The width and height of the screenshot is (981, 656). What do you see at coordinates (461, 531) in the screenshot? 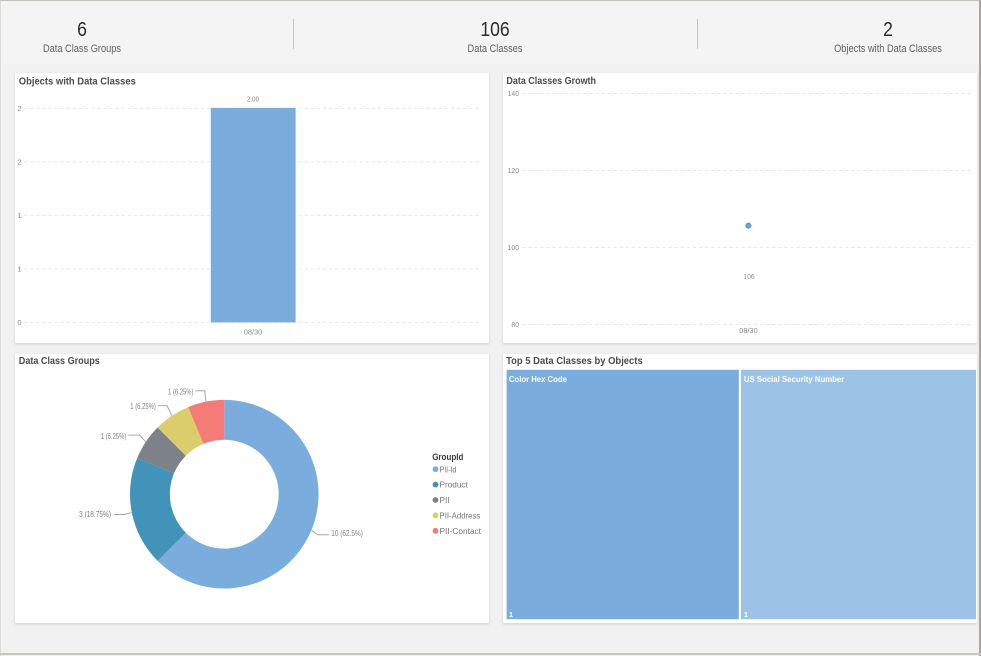
I see `svg-text: PII-Contact` at bounding box center [461, 531].